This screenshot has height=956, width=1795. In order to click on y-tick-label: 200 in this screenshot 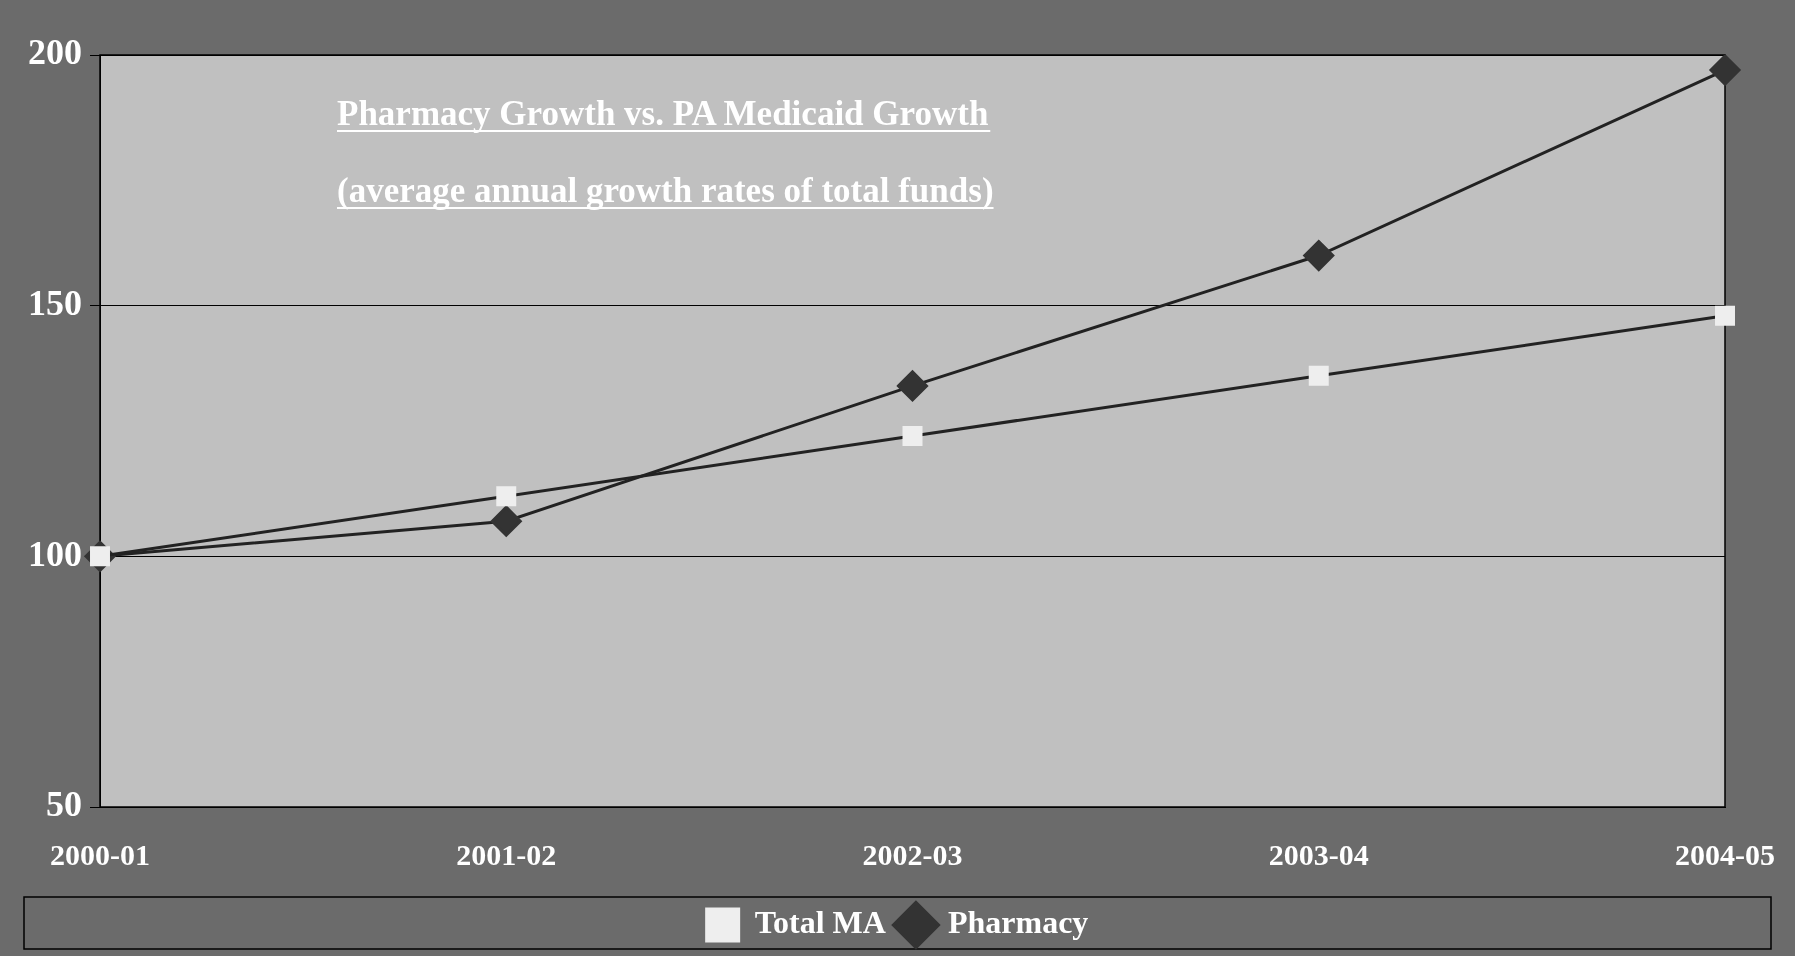, I will do `click(55, 52)`.